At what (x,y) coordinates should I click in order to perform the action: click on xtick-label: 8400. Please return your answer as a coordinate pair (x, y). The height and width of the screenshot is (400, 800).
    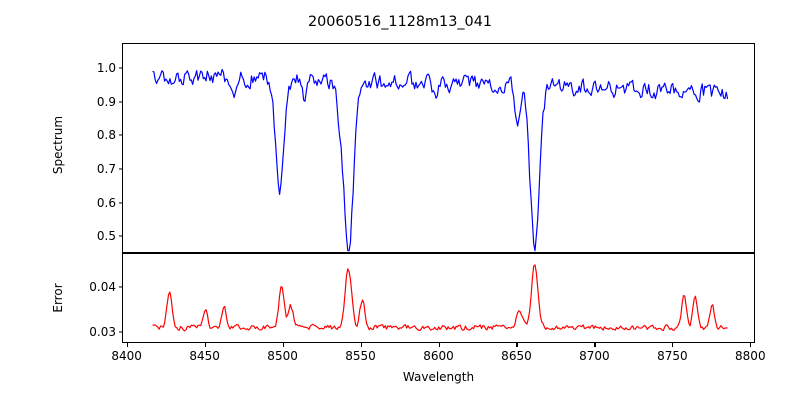
    Looking at the image, I should click on (126, 356).